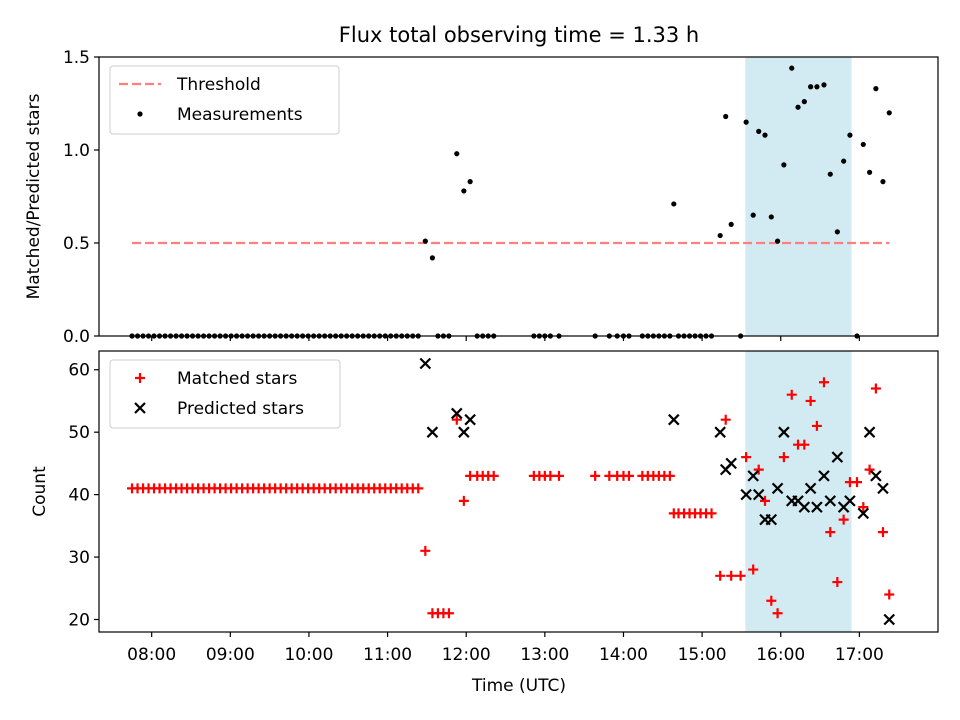 The width and height of the screenshot is (960, 720). What do you see at coordinates (240, 409) in the screenshot?
I see `legend-label: Predicted stars` at bounding box center [240, 409].